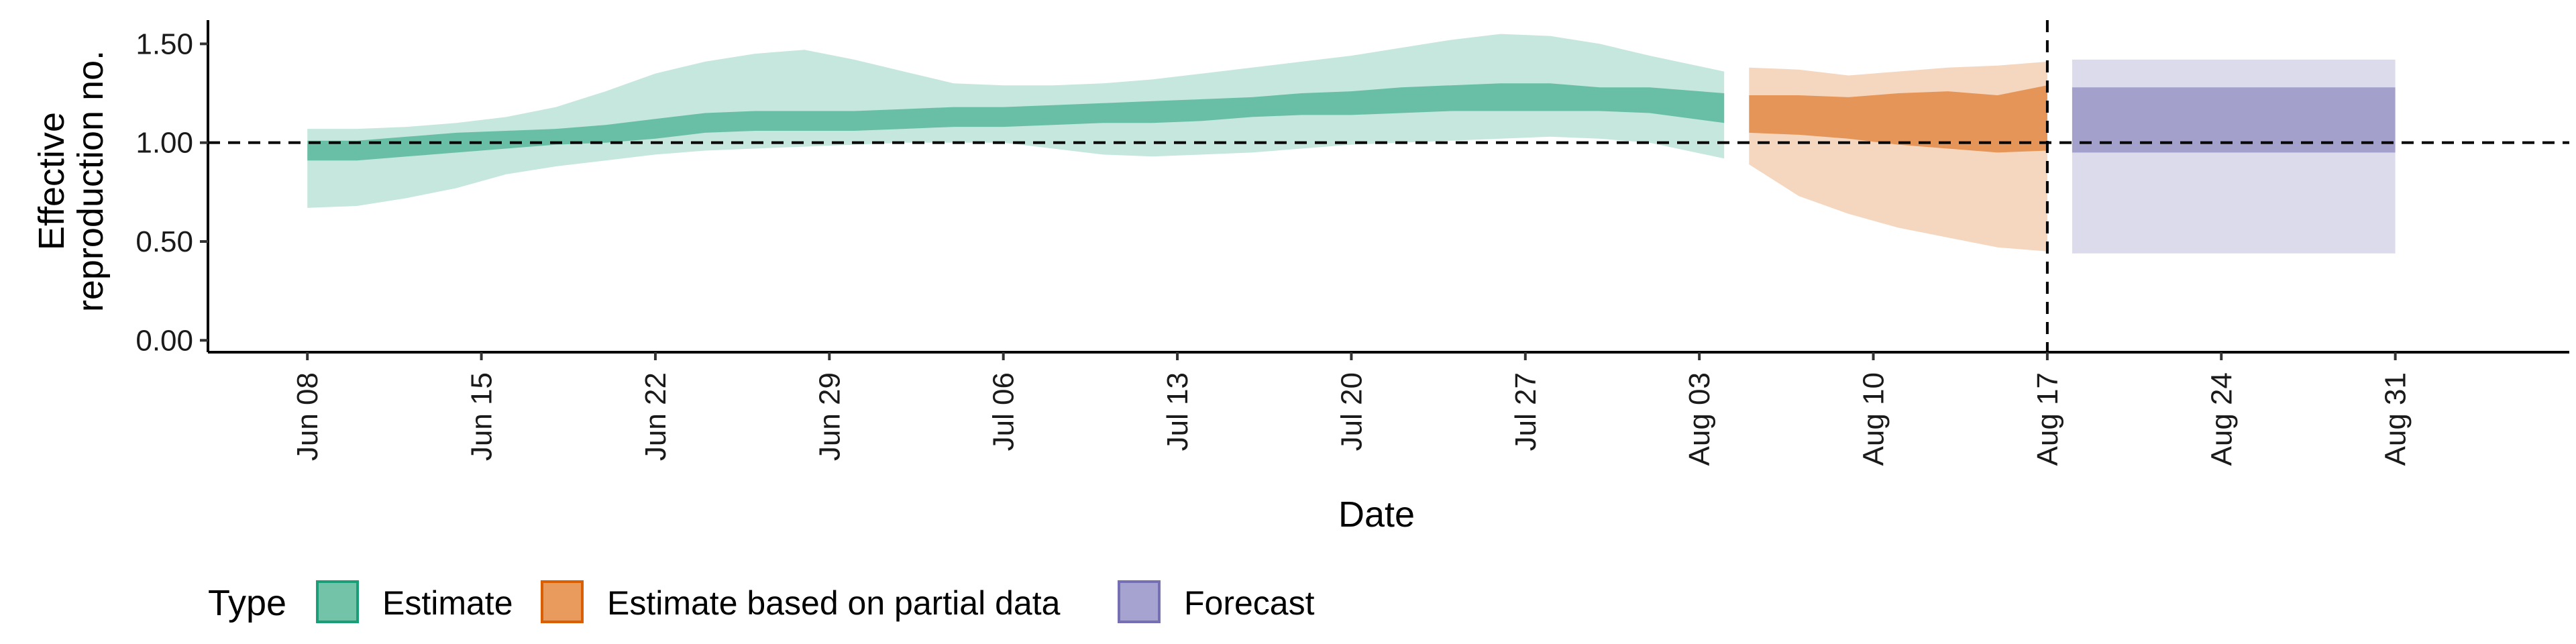 The image size is (2576, 644). What do you see at coordinates (1874, 419) in the screenshot?
I see `x-tick-label: Aug 10` at bounding box center [1874, 419].